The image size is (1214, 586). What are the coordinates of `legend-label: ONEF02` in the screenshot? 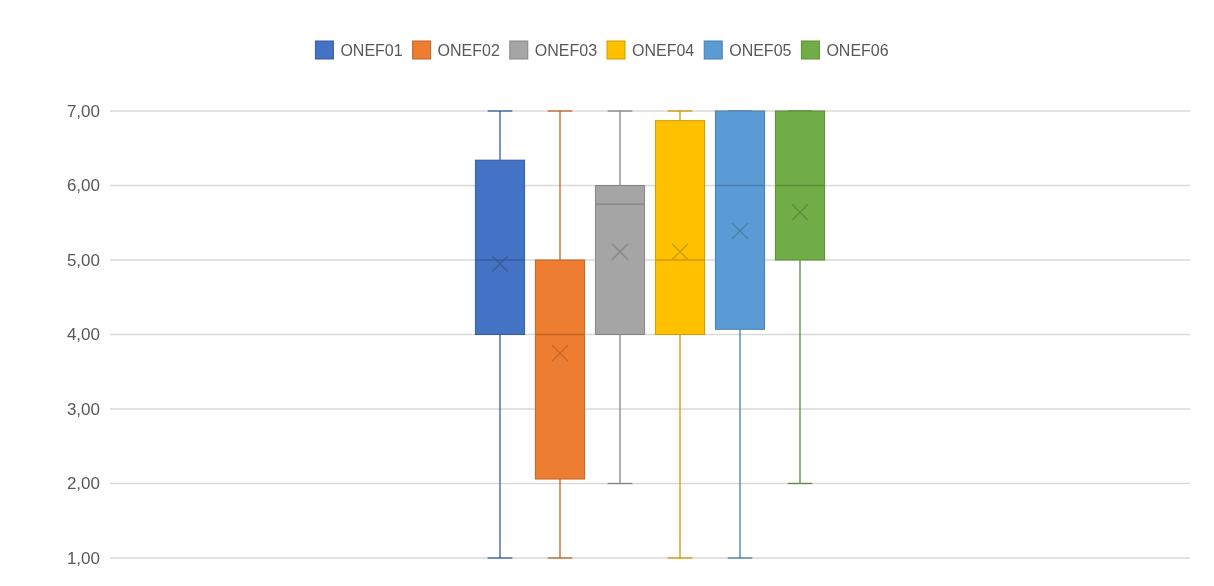 It's located at (468, 50).